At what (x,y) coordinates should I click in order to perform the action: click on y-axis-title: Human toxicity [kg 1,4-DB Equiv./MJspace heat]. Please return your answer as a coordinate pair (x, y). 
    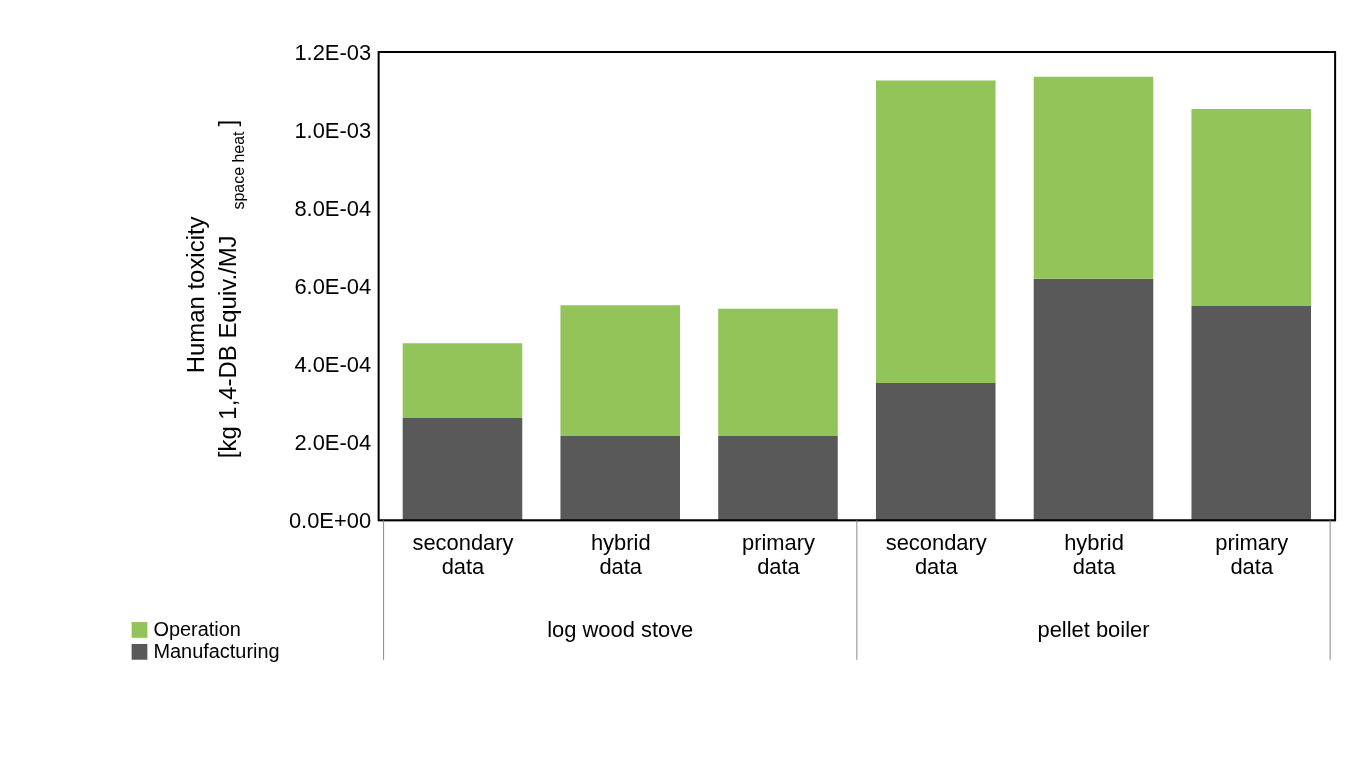
    Looking at the image, I should click on (215, 289).